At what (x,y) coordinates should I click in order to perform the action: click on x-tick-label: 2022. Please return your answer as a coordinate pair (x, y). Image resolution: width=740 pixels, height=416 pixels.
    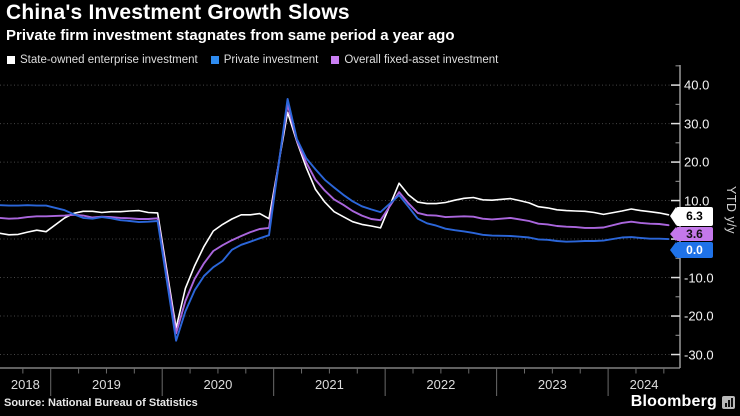
    Looking at the image, I should click on (441, 384).